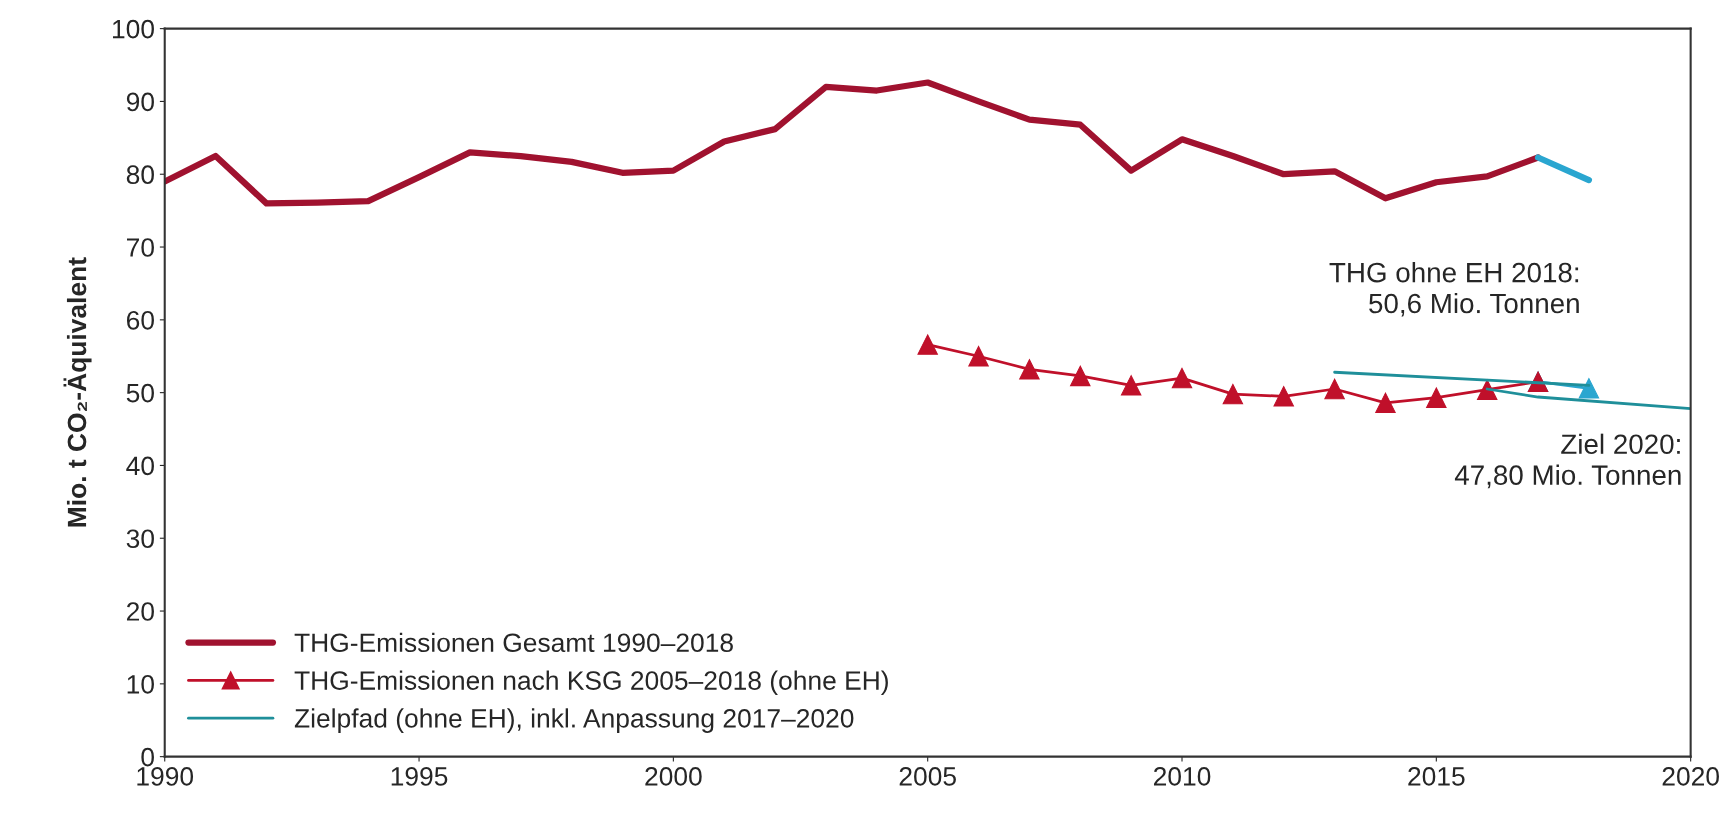 This screenshot has width=1734, height=818. What do you see at coordinates (133, 29) in the screenshot?
I see `y-tick-label: 100` at bounding box center [133, 29].